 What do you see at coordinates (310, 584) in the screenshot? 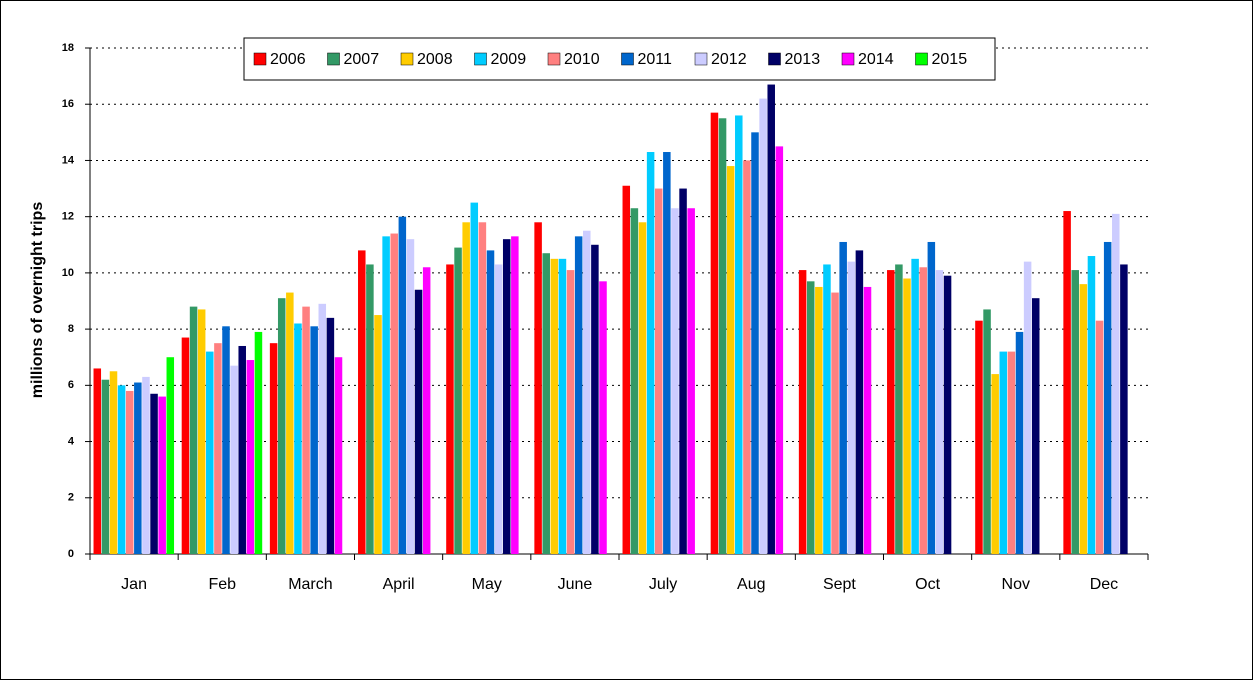
I see `x-tick-label: March` at bounding box center [310, 584].